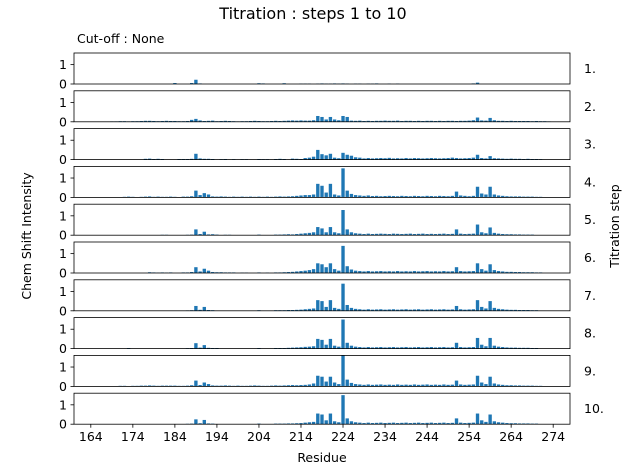  Describe the element at coordinates (327, 374) in the screenshot. I see `panel-9: 0 1 9.` at that location.